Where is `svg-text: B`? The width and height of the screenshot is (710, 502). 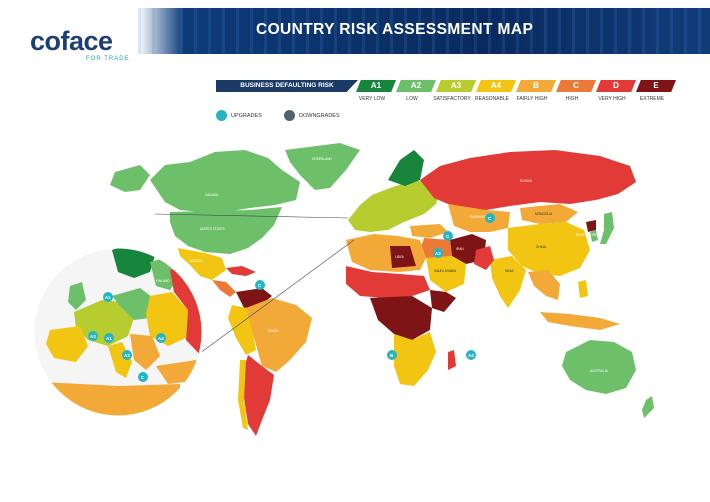
svg-text: B is located at coordinates (392, 355).